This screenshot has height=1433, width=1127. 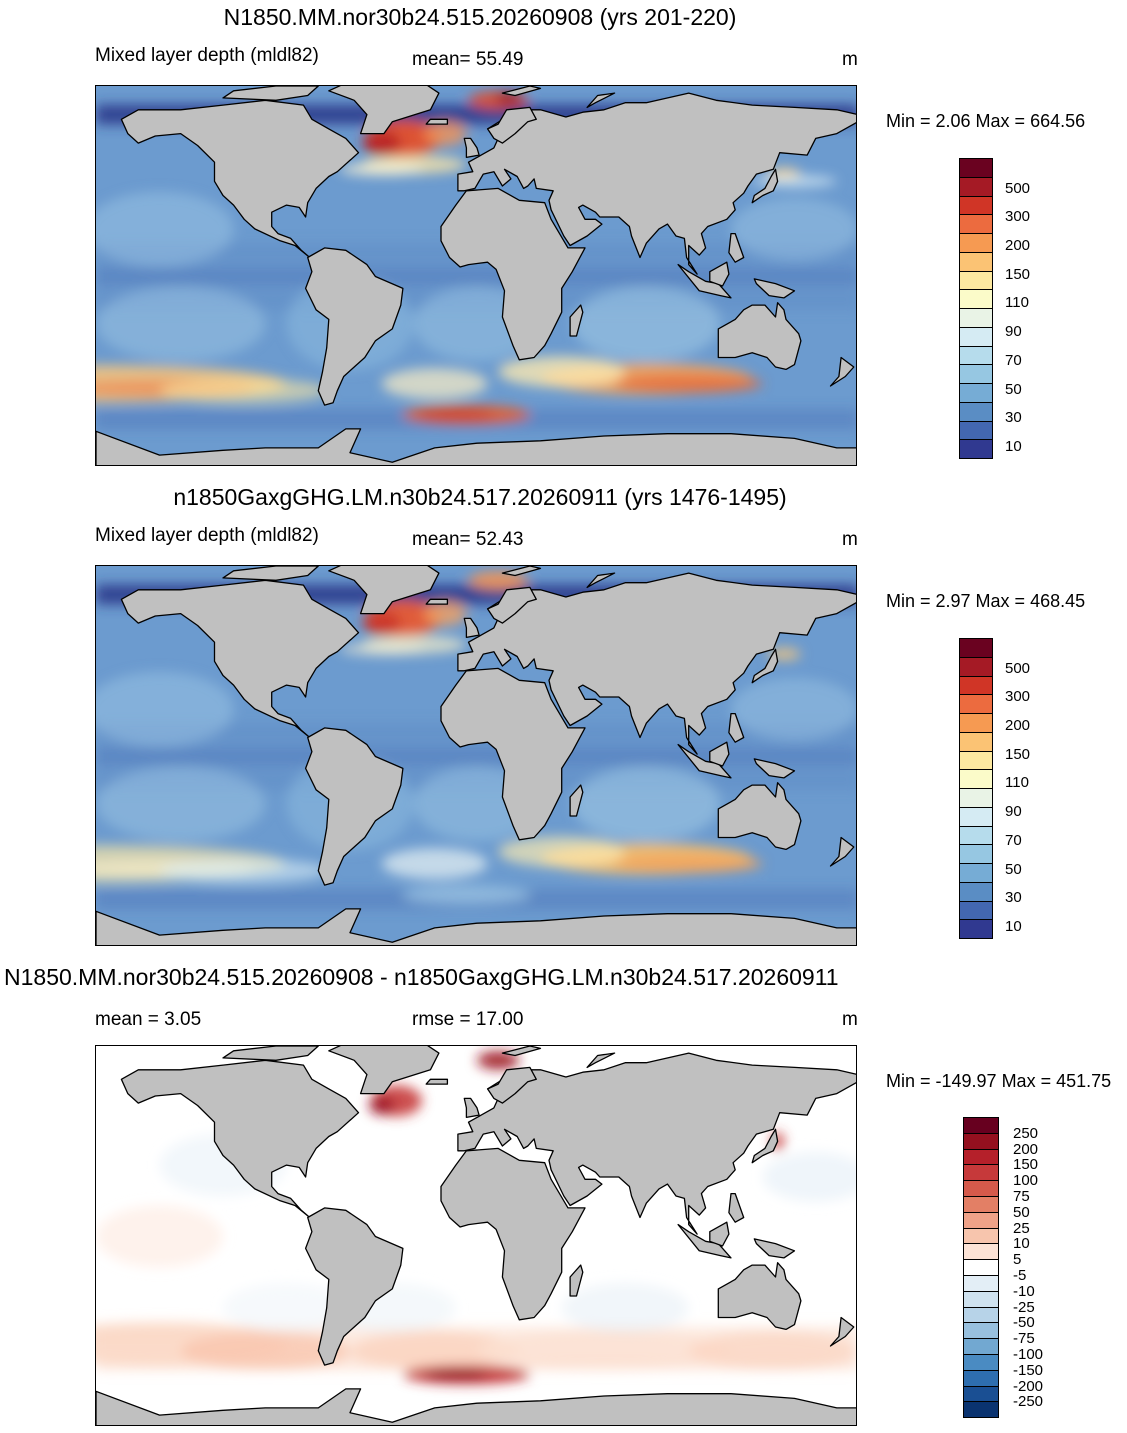 I want to click on mean-label: mean = 3.05, so click(x=148, y=1019).